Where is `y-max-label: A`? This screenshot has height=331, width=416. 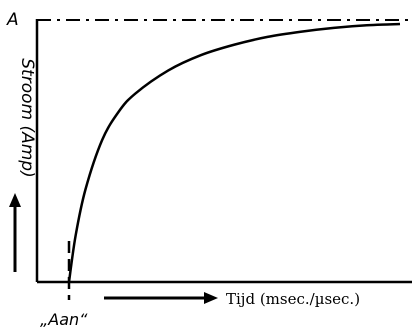 y-max-label: A is located at coordinates (12, 20).